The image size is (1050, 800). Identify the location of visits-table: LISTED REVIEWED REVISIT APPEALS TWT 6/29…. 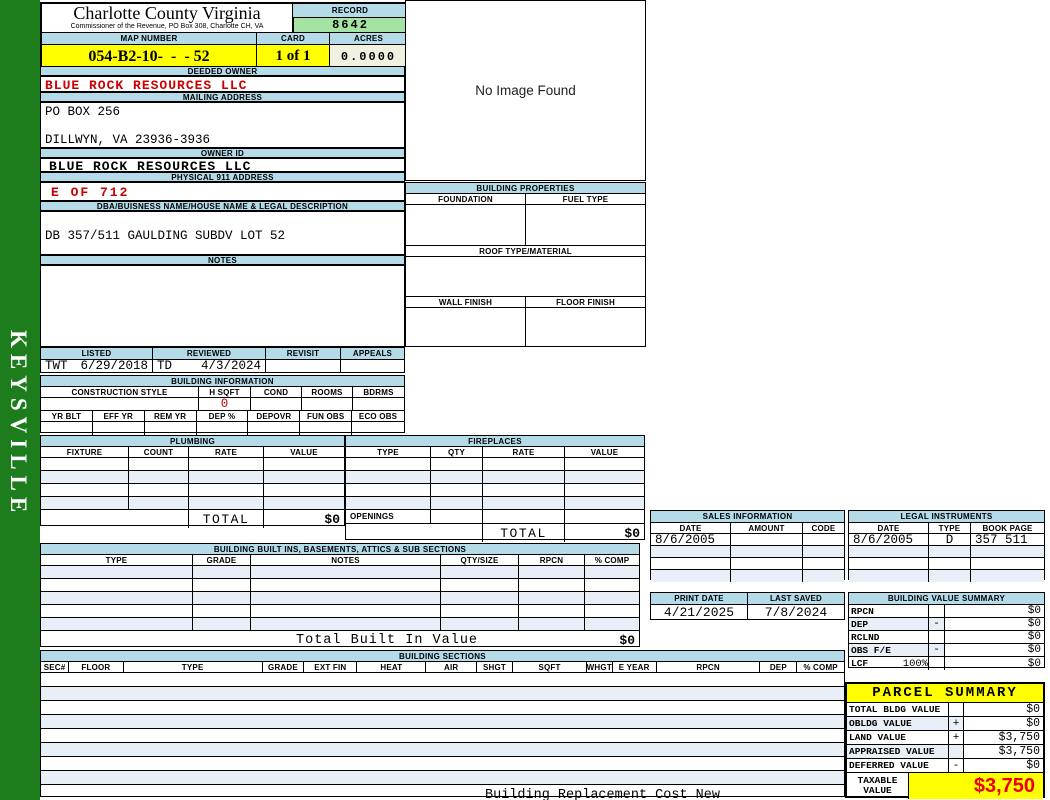
(222, 360).